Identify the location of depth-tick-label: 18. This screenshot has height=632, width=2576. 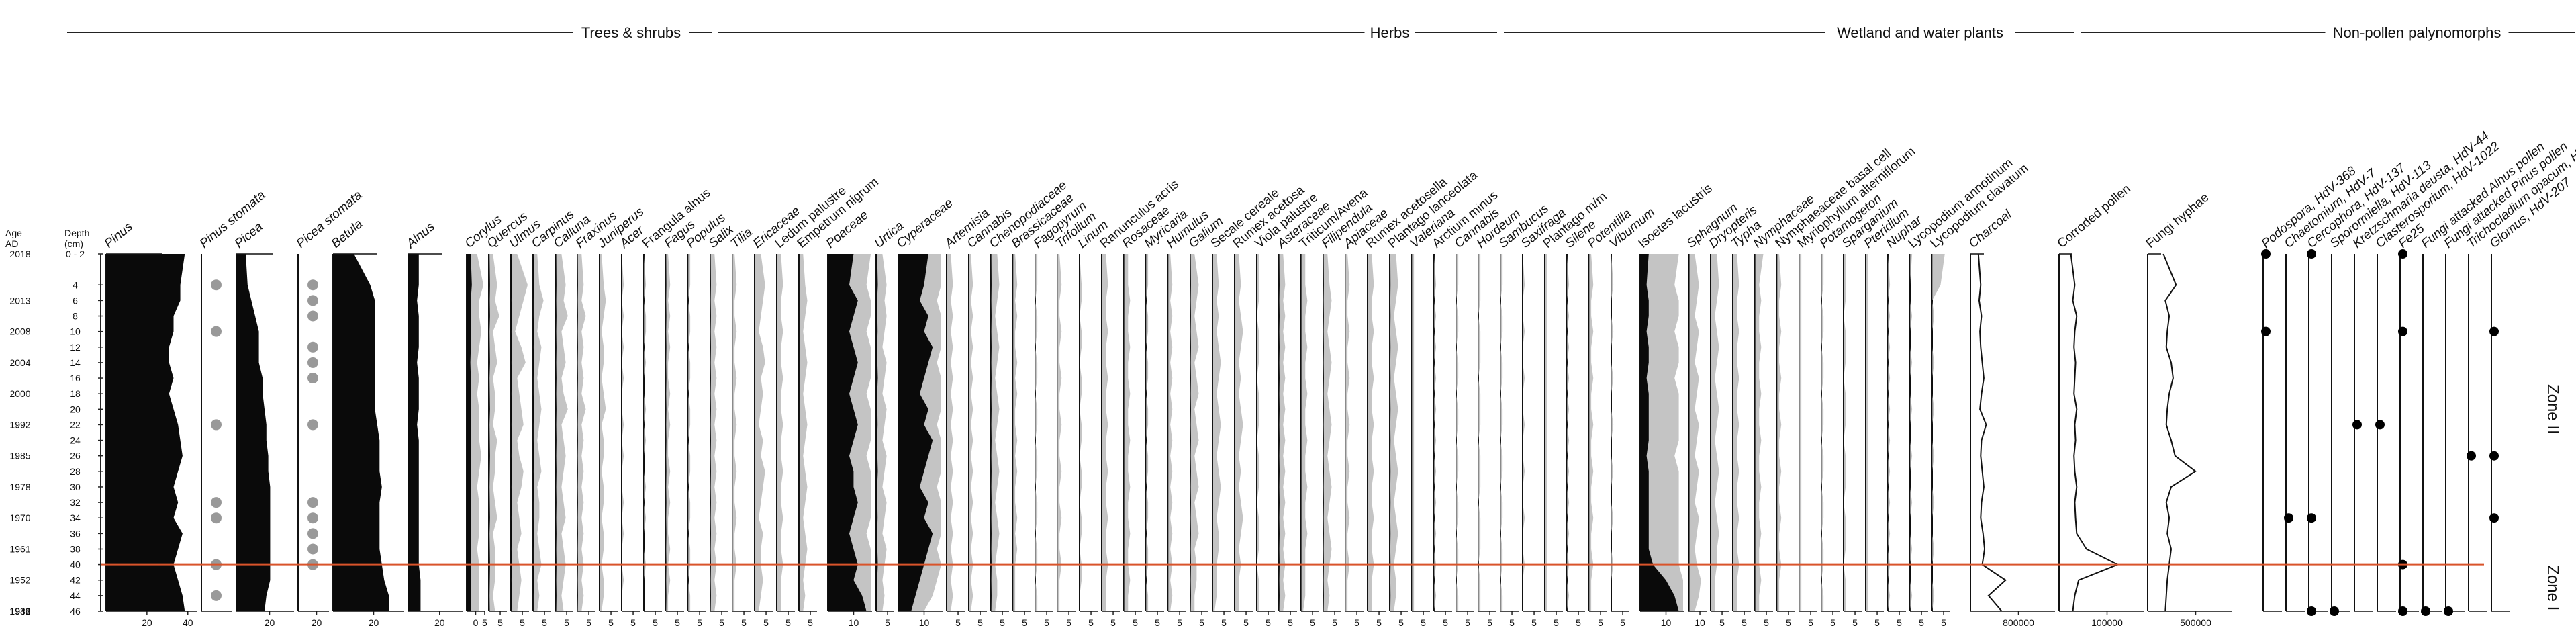
(75, 393).